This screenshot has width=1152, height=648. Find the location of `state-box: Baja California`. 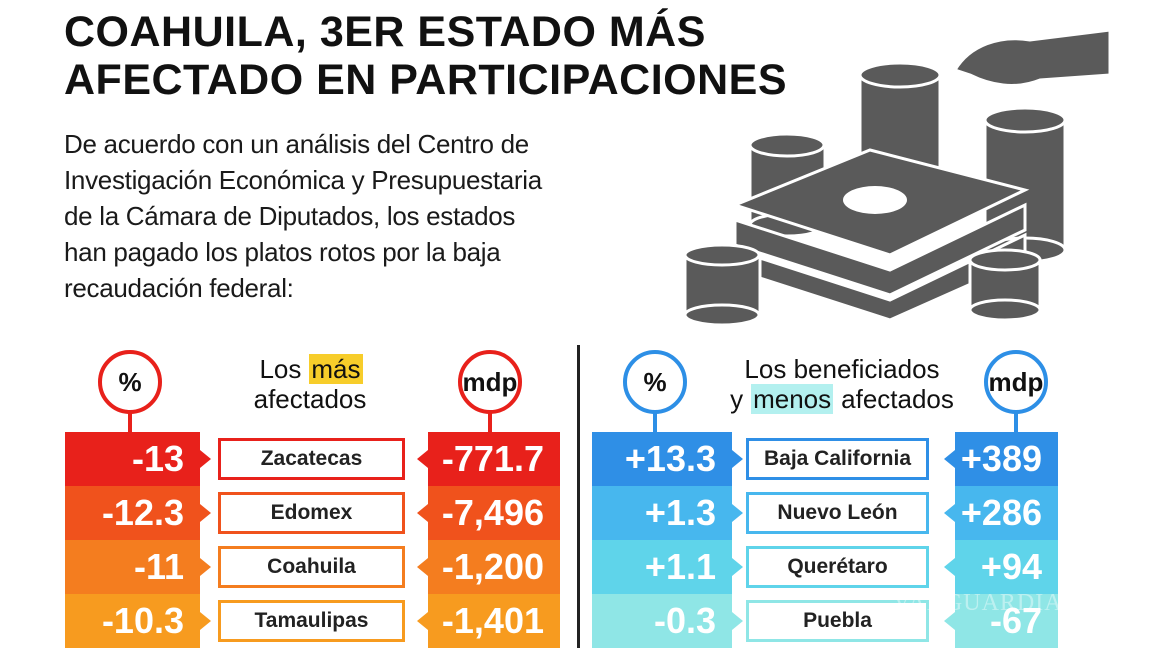

state-box: Baja California is located at coordinates (837, 459).